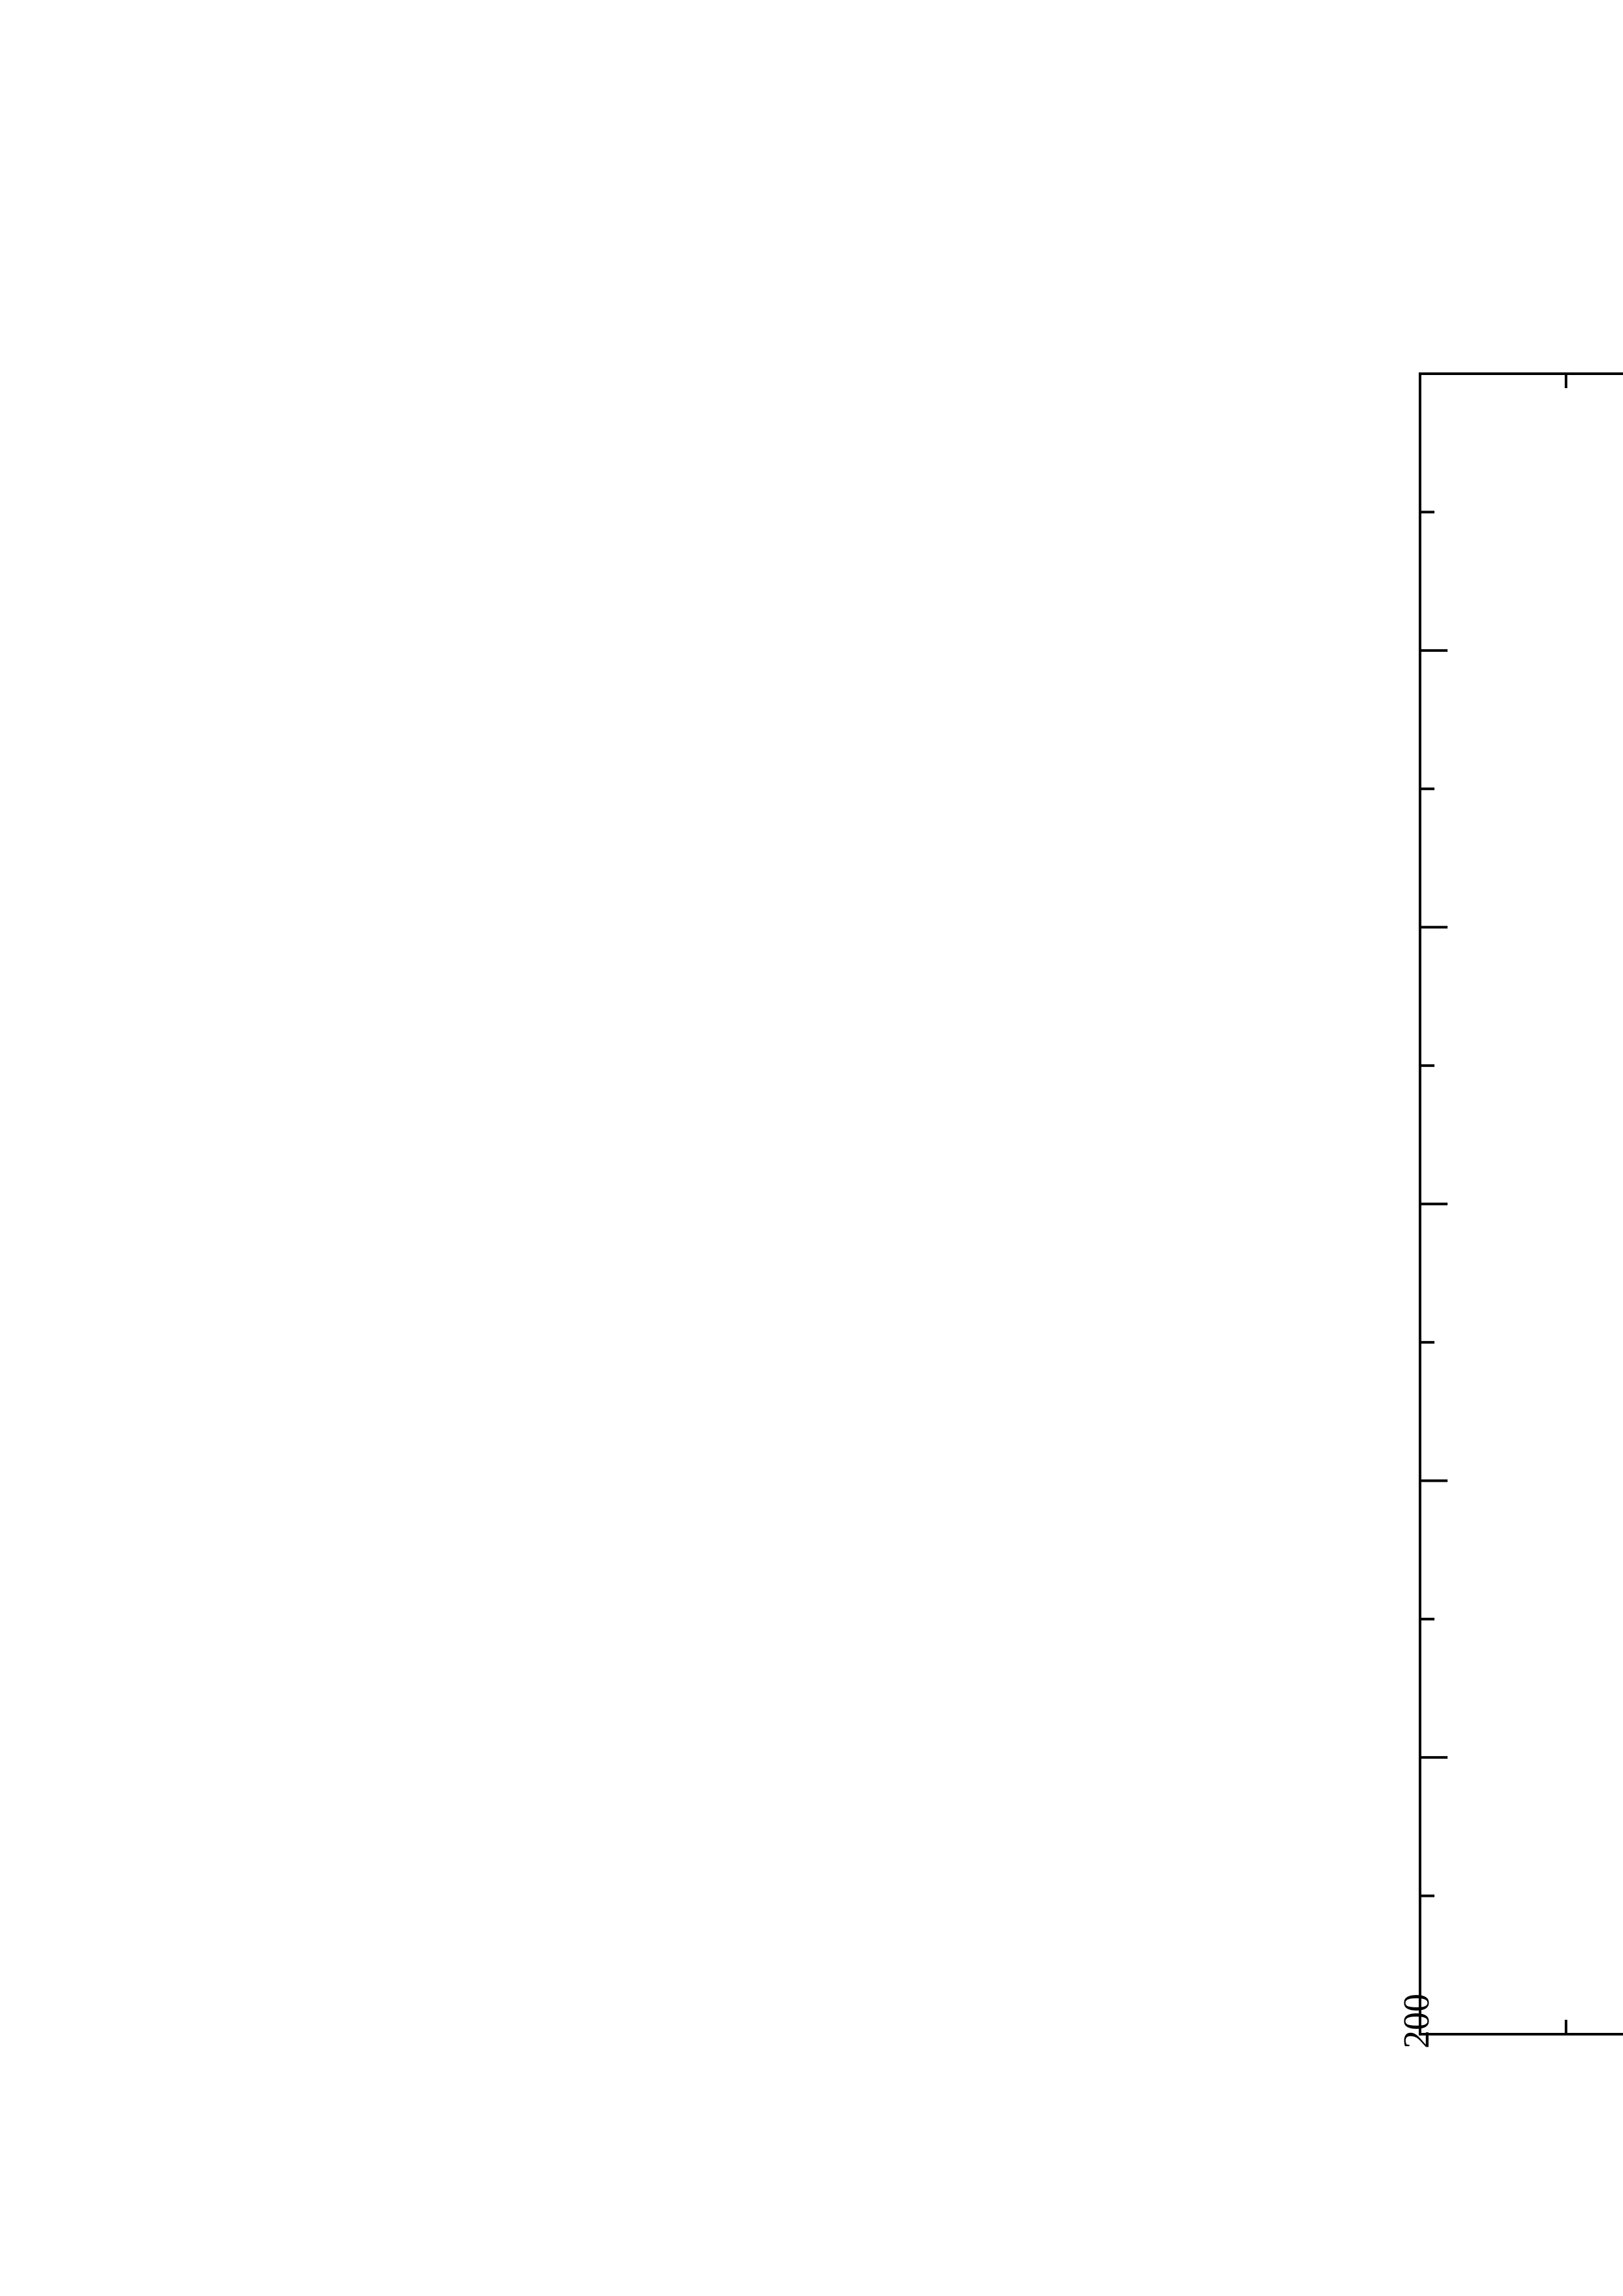 This screenshot has height=2296, width=1623. I want to click on tick-labels: 050010001500200025003000050100150200, so click(1416, 2021).